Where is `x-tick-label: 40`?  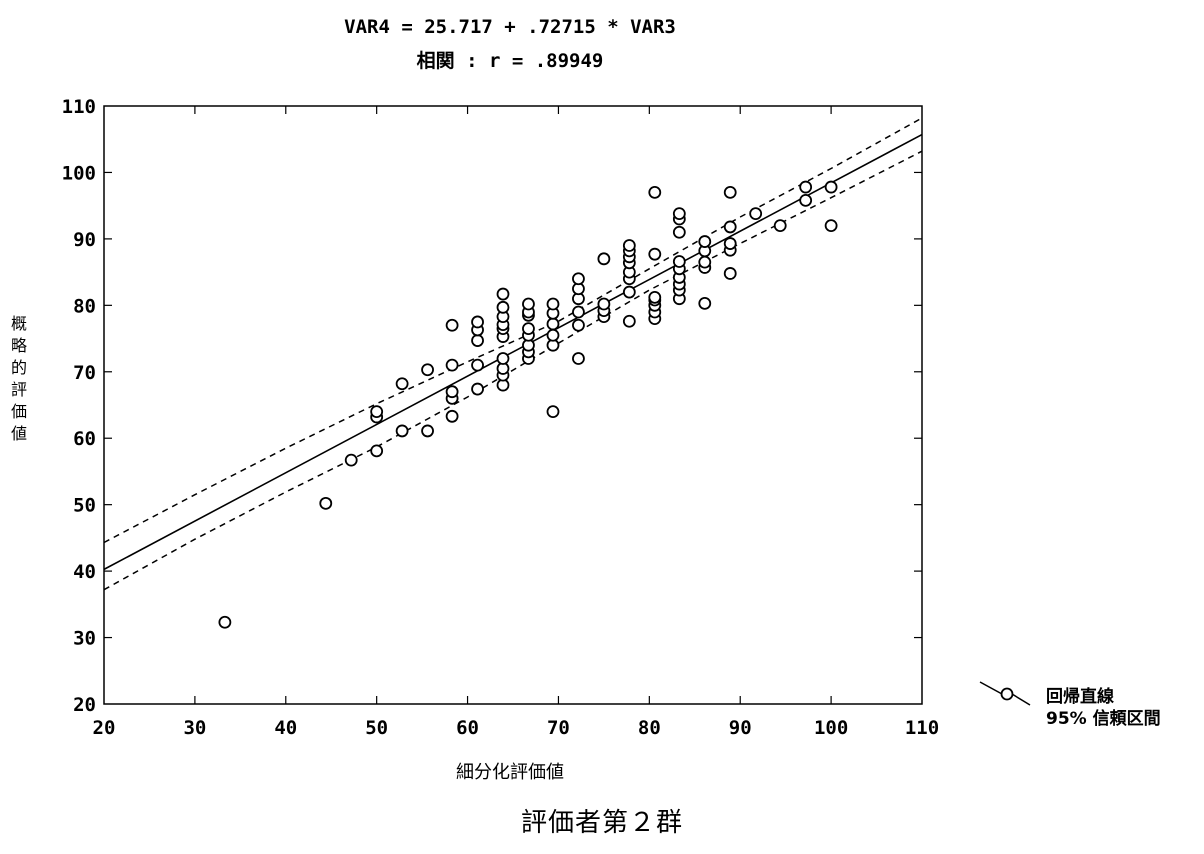
x-tick-label: 40 is located at coordinates (285, 728).